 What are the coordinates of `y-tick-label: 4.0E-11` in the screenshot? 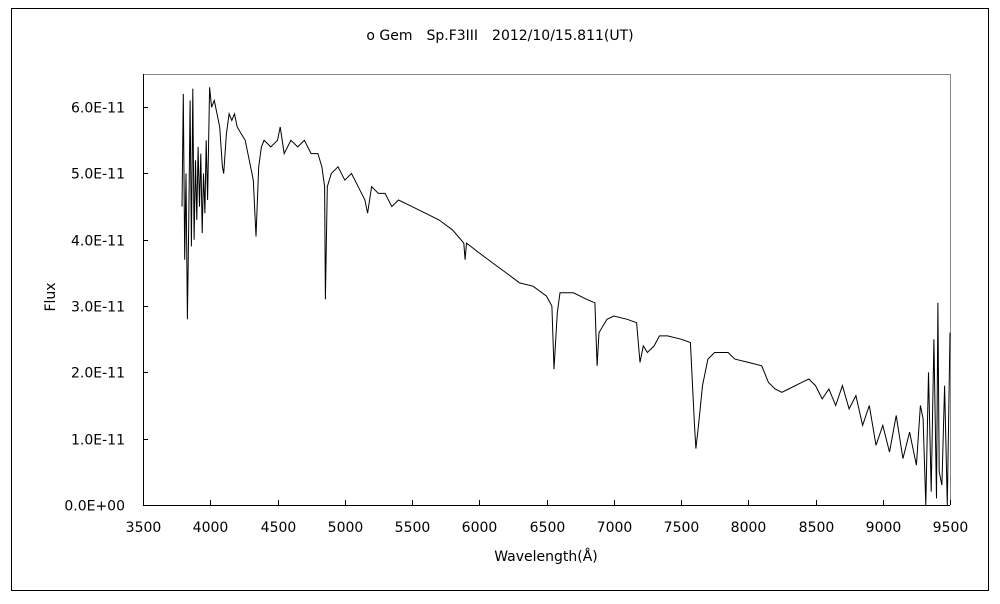 It's located at (98, 242).